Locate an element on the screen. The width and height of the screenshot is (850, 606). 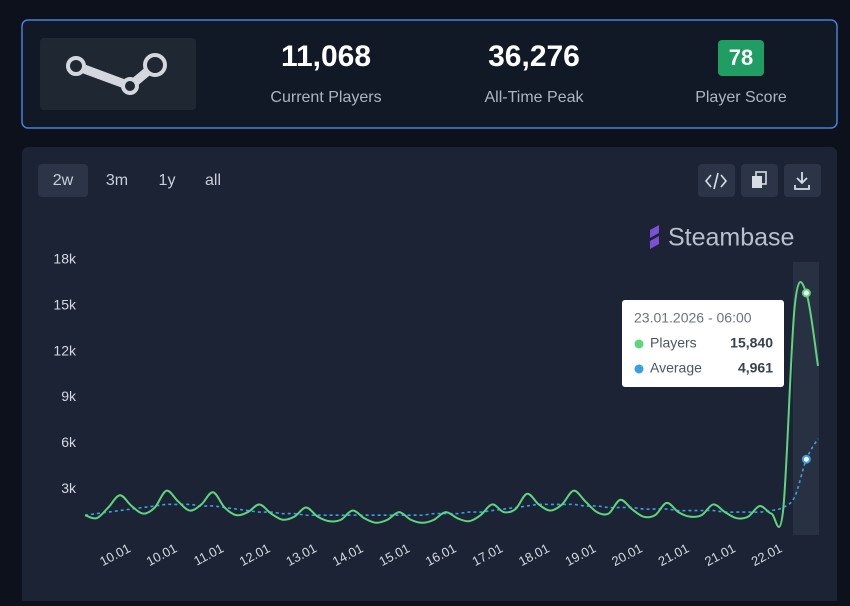
tooltip-box is located at coordinates (703, 343).